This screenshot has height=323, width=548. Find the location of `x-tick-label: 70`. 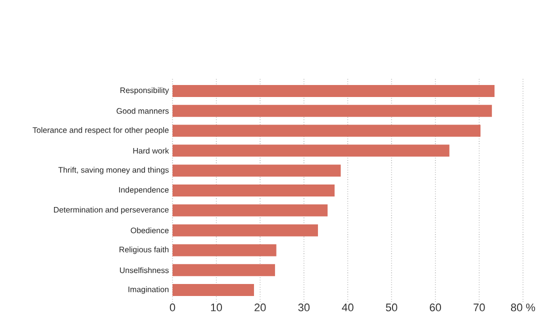

x-tick-label: 70 is located at coordinates (479, 308).